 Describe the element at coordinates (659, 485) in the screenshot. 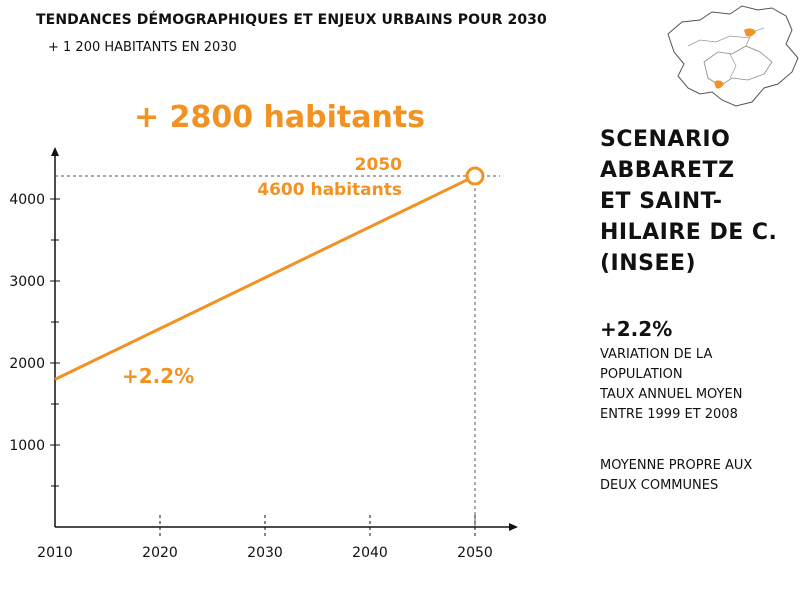

I see `rate-note-line: DEUX COMMUNES` at that location.